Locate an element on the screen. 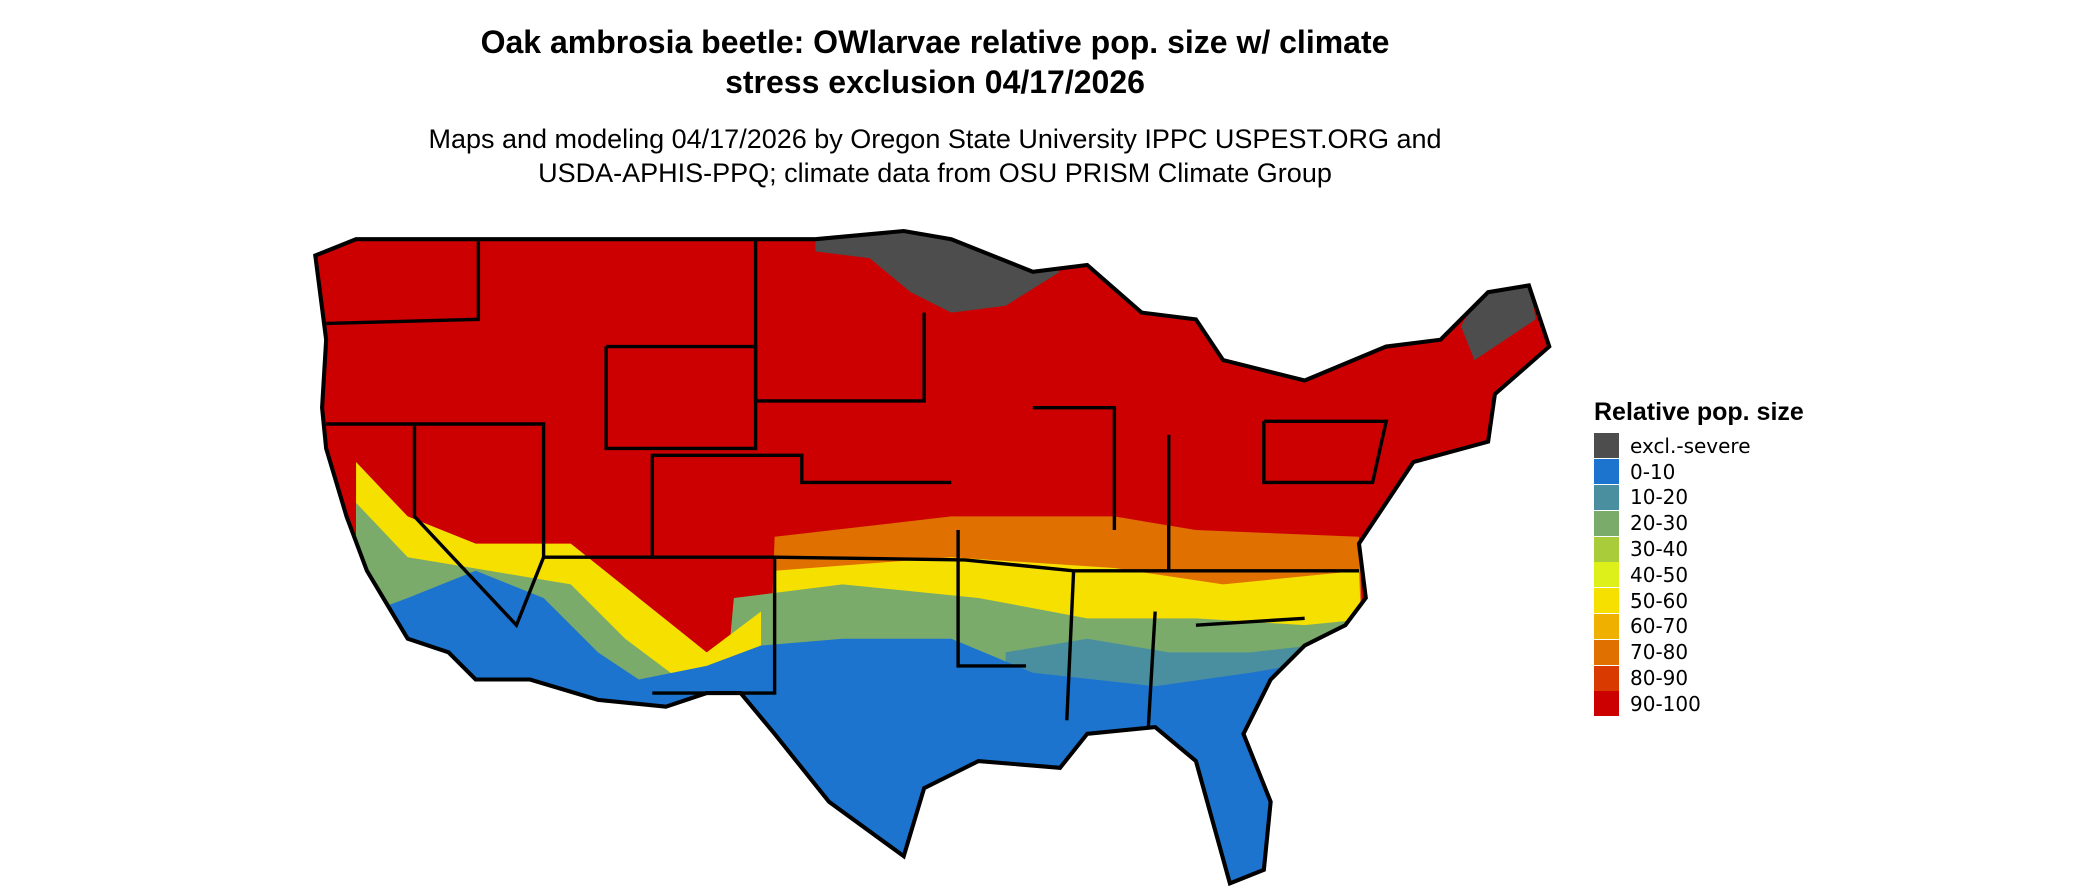 The width and height of the screenshot is (2100, 892). legend-item: 50-60 is located at coordinates (1699, 601).